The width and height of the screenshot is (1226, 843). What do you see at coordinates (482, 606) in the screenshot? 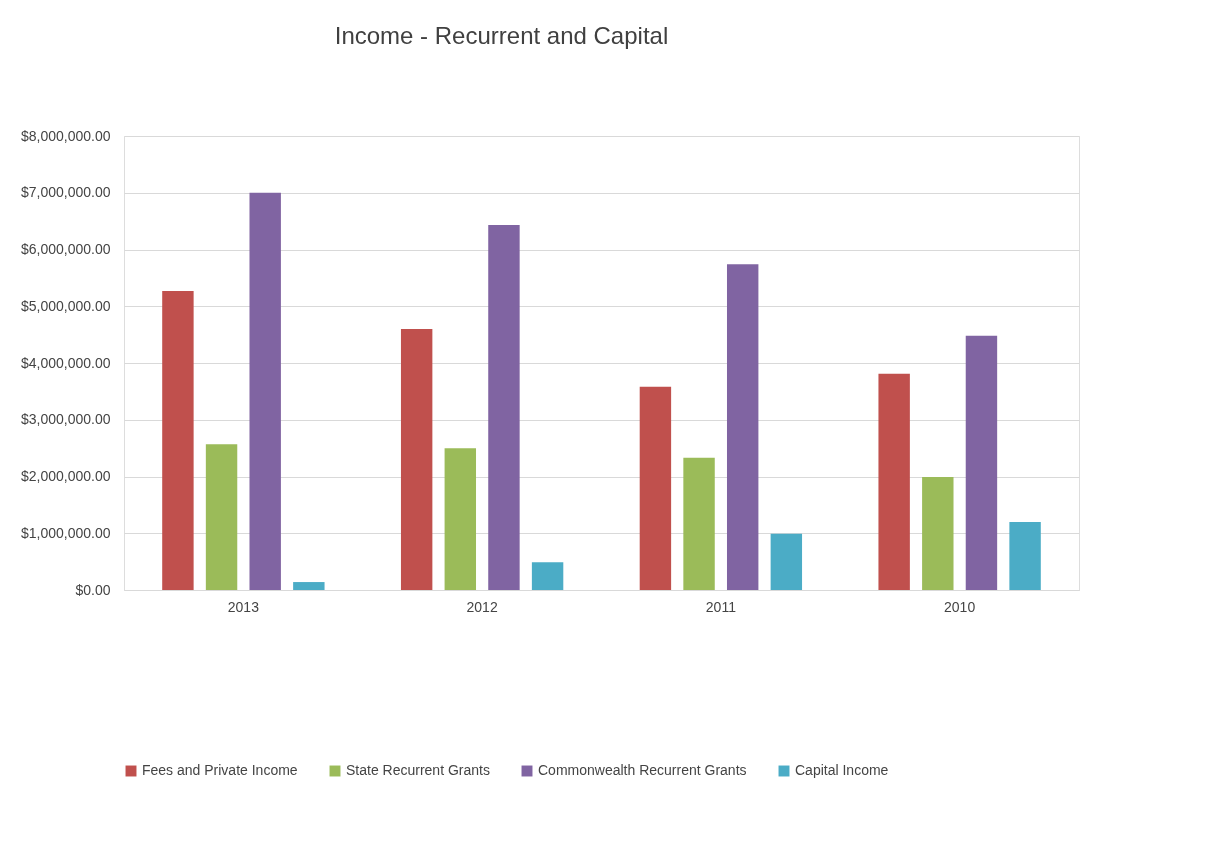
I see `x-tick-label: 2012` at bounding box center [482, 606].